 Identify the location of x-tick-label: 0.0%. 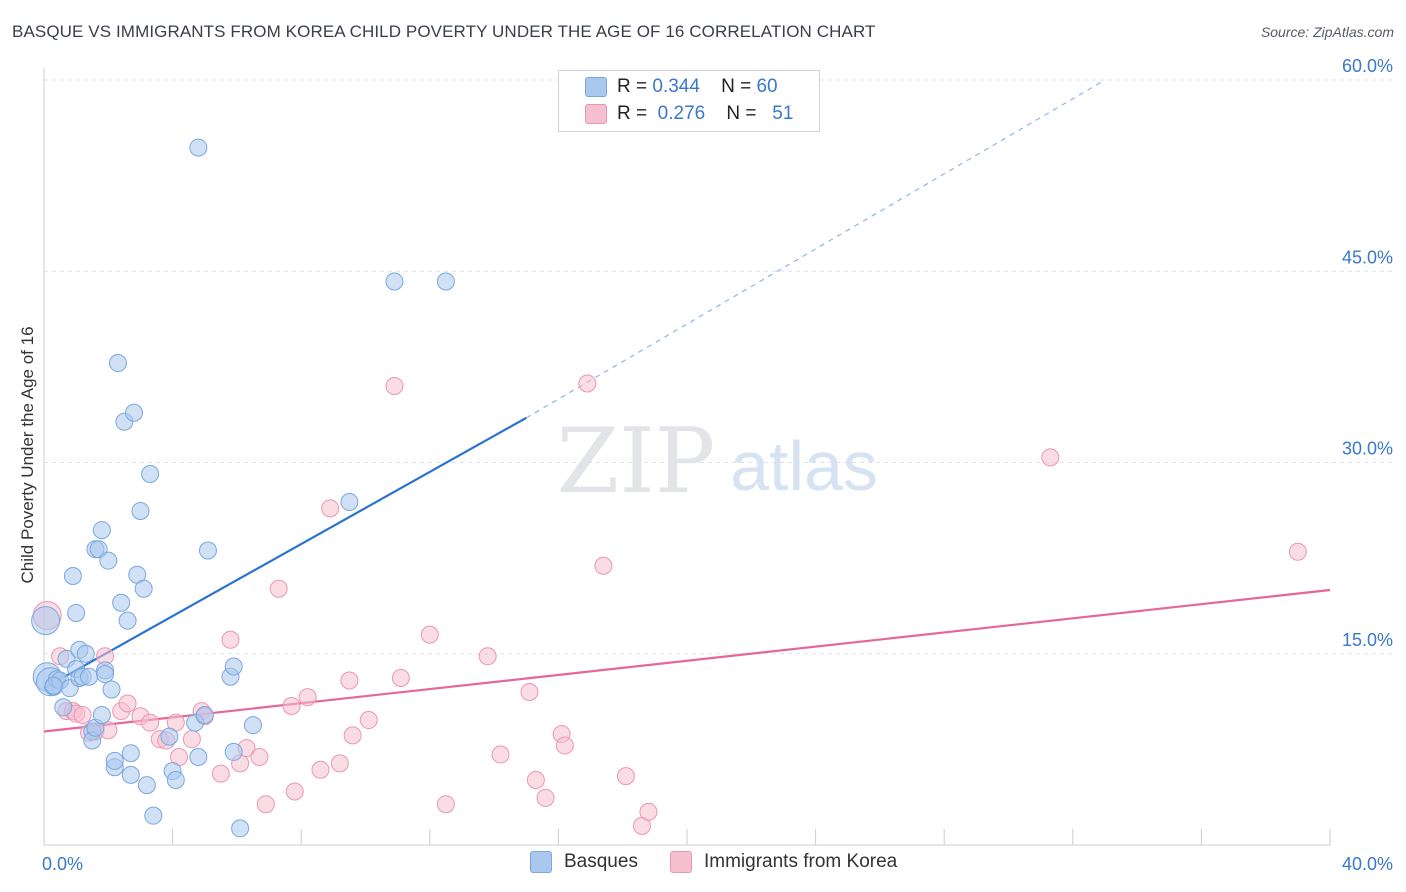
(62, 864).